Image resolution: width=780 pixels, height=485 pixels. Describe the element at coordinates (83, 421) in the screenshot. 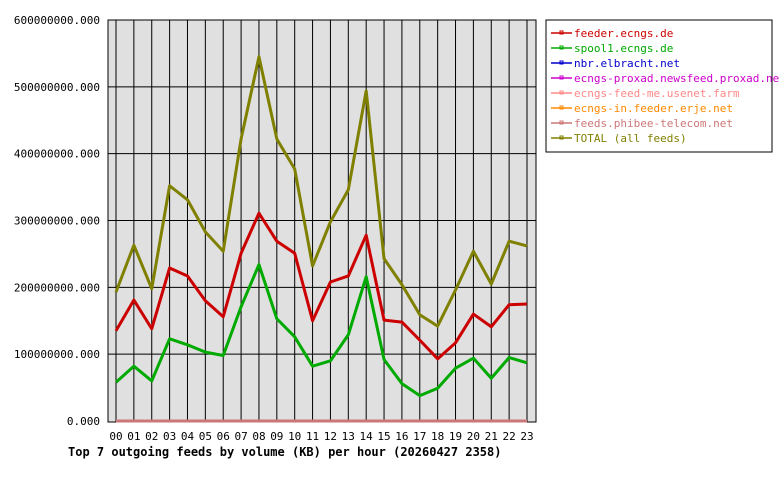

I see `y-tick-label: 0.000` at that location.